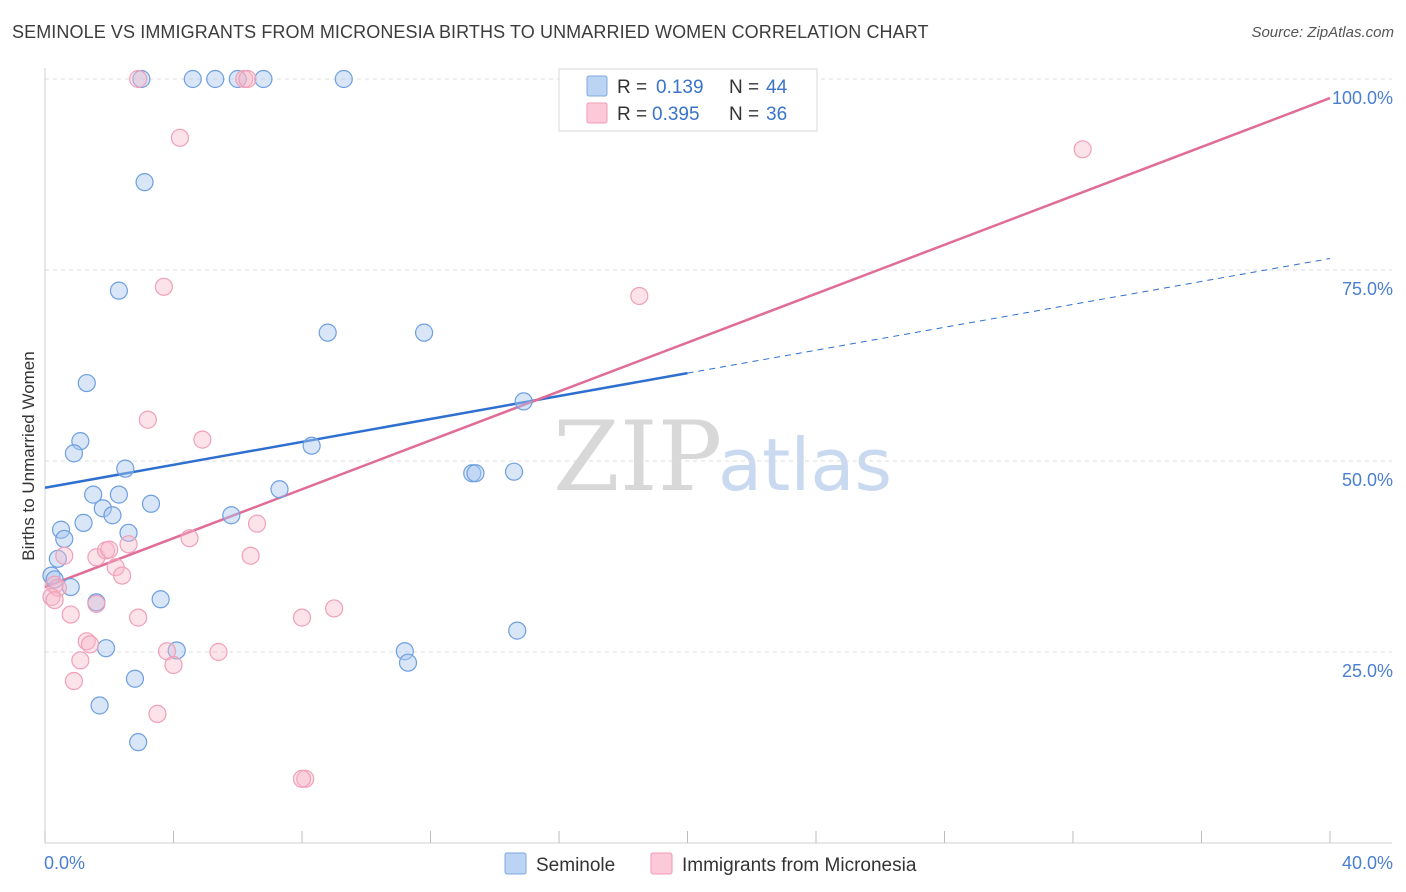 Image resolution: width=1406 pixels, height=892 pixels. What do you see at coordinates (637, 457) in the screenshot?
I see `watermark-zip: ZIP` at bounding box center [637, 457].